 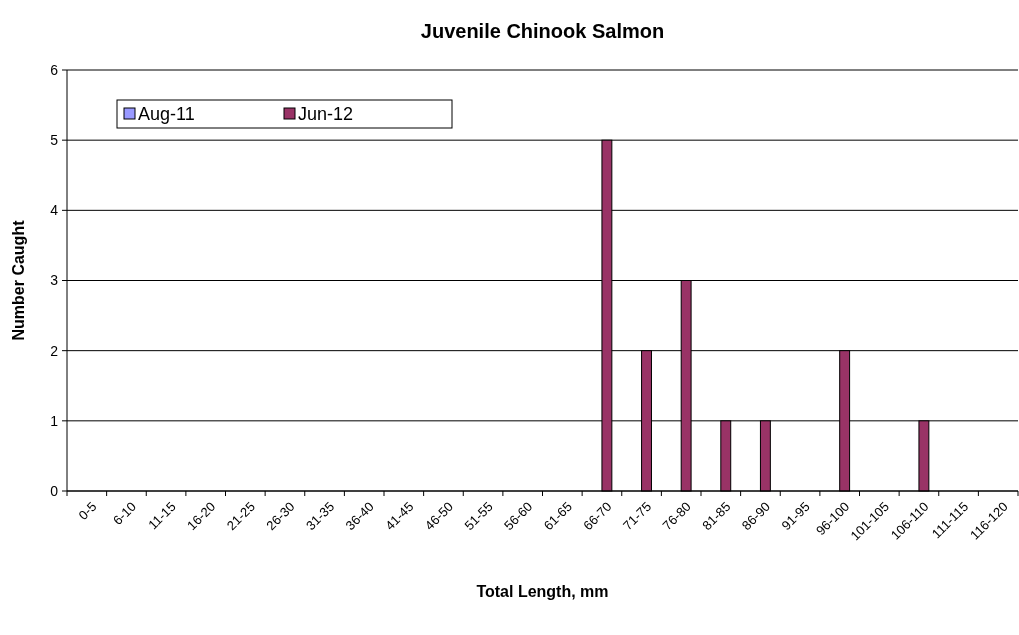 What do you see at coordinates (542, 591) in the screenshot?
I see `x-axis-title: Total Length, mm` at bounding box center [542, 591].